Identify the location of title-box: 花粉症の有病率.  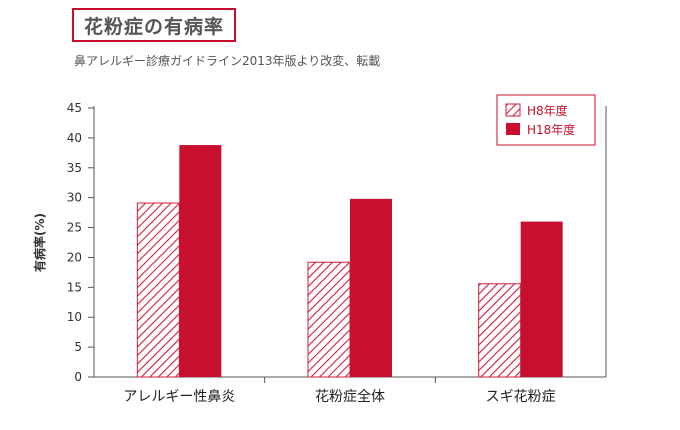
(154, 25).